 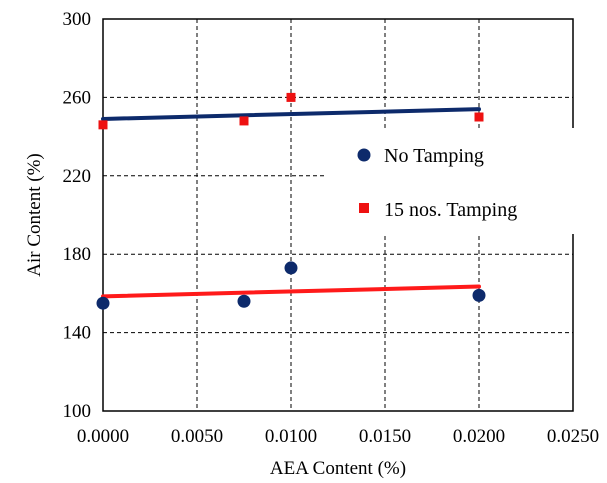 I want to click on y-tick-label: 140, so click(x=77, y=333).